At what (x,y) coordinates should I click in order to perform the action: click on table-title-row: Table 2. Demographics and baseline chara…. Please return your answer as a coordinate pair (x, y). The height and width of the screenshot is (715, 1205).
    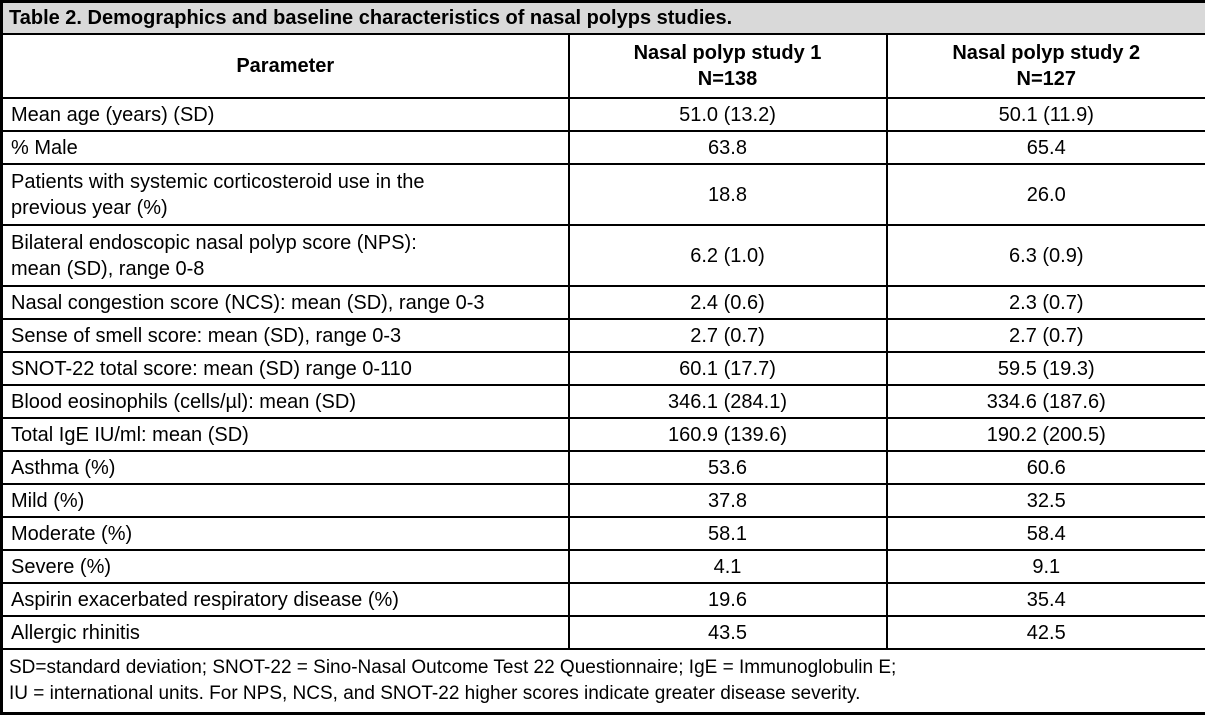
    Looking at the image, I should click on (603, 18).